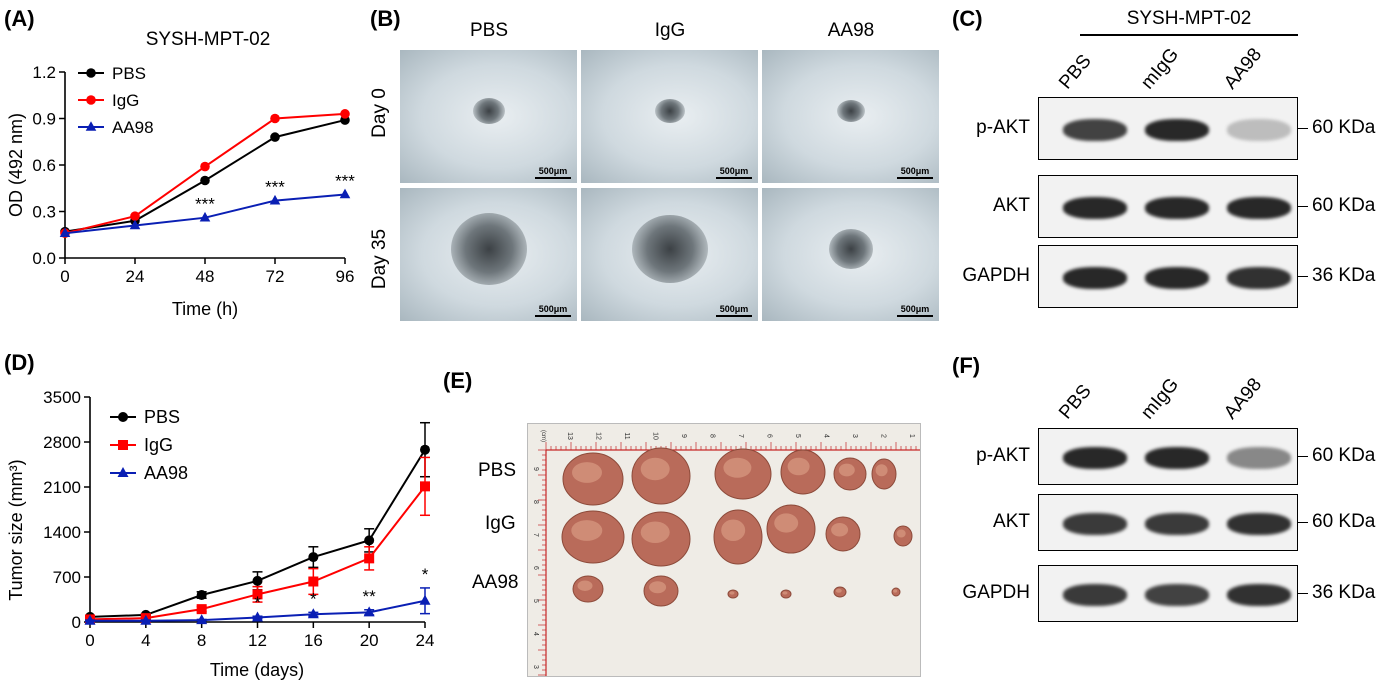 The image size is (1400, 681). Describe the element at coordinates (44, 119) in the screenshot. I see `y-tick-label: 0.9` at that location.